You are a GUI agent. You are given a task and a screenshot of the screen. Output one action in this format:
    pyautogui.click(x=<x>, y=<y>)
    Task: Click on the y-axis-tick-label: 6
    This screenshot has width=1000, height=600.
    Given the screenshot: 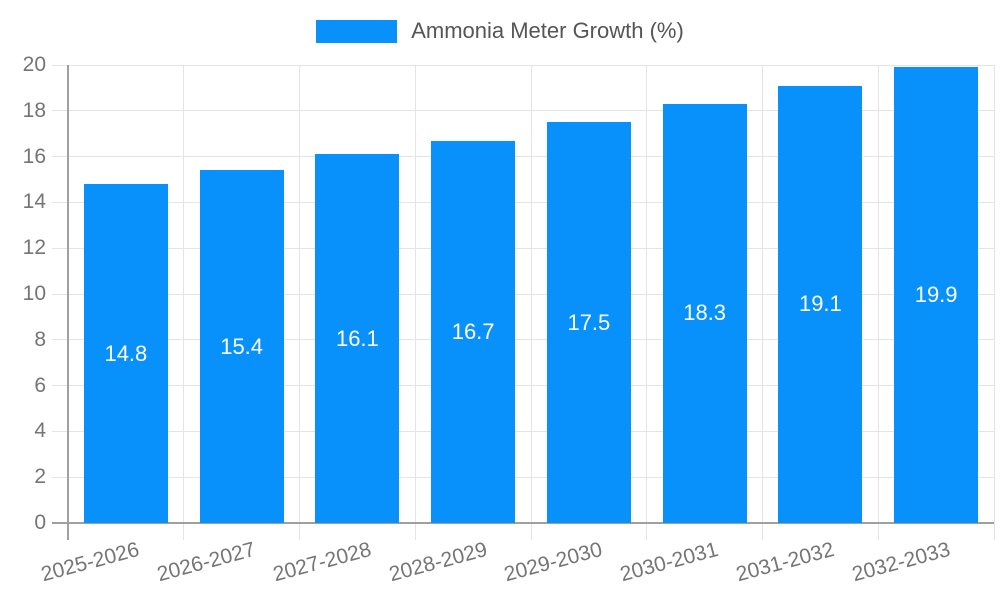 What is the action you would take?
    pyautogui.click(x=40, y=385)
    